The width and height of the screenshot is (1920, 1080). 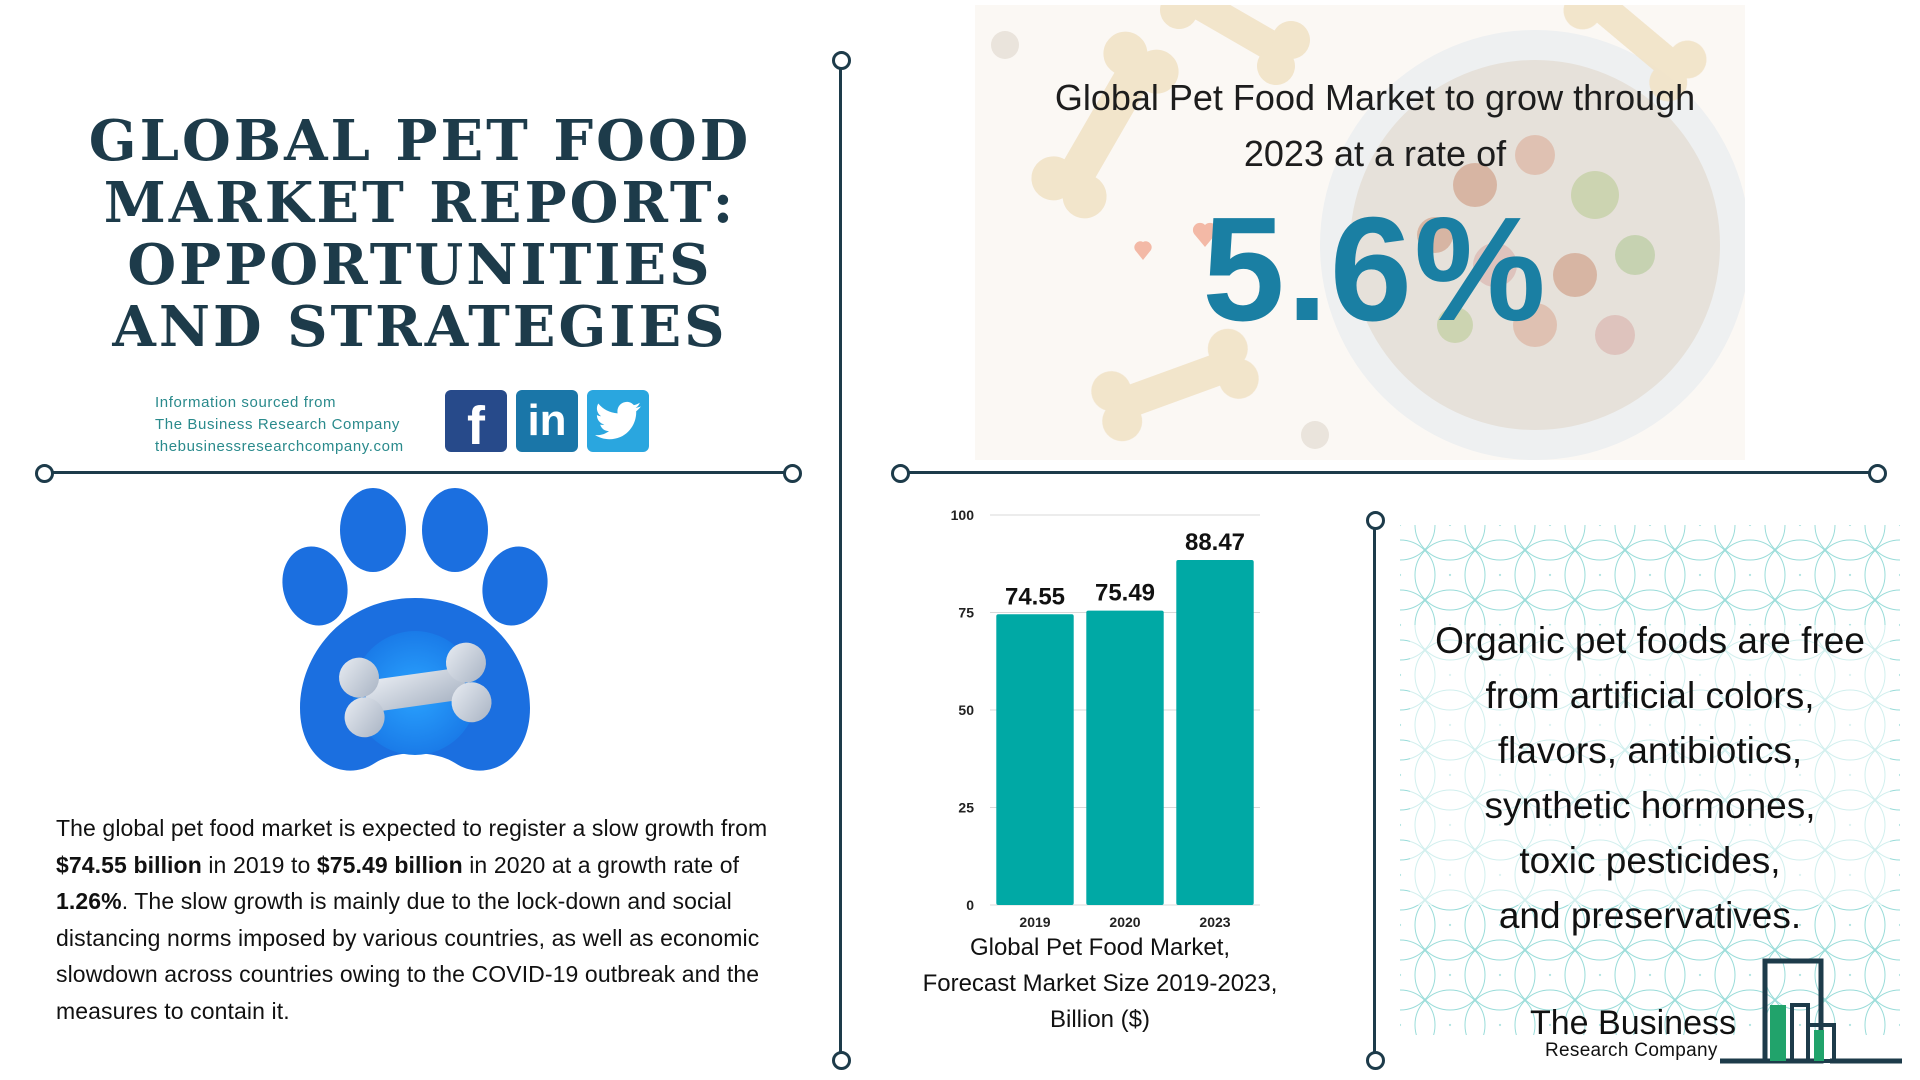 What do you see at coordinates (970, 905) in the screenshot?
I see `y-tick-label: 0` at bounding box center [970, 905].